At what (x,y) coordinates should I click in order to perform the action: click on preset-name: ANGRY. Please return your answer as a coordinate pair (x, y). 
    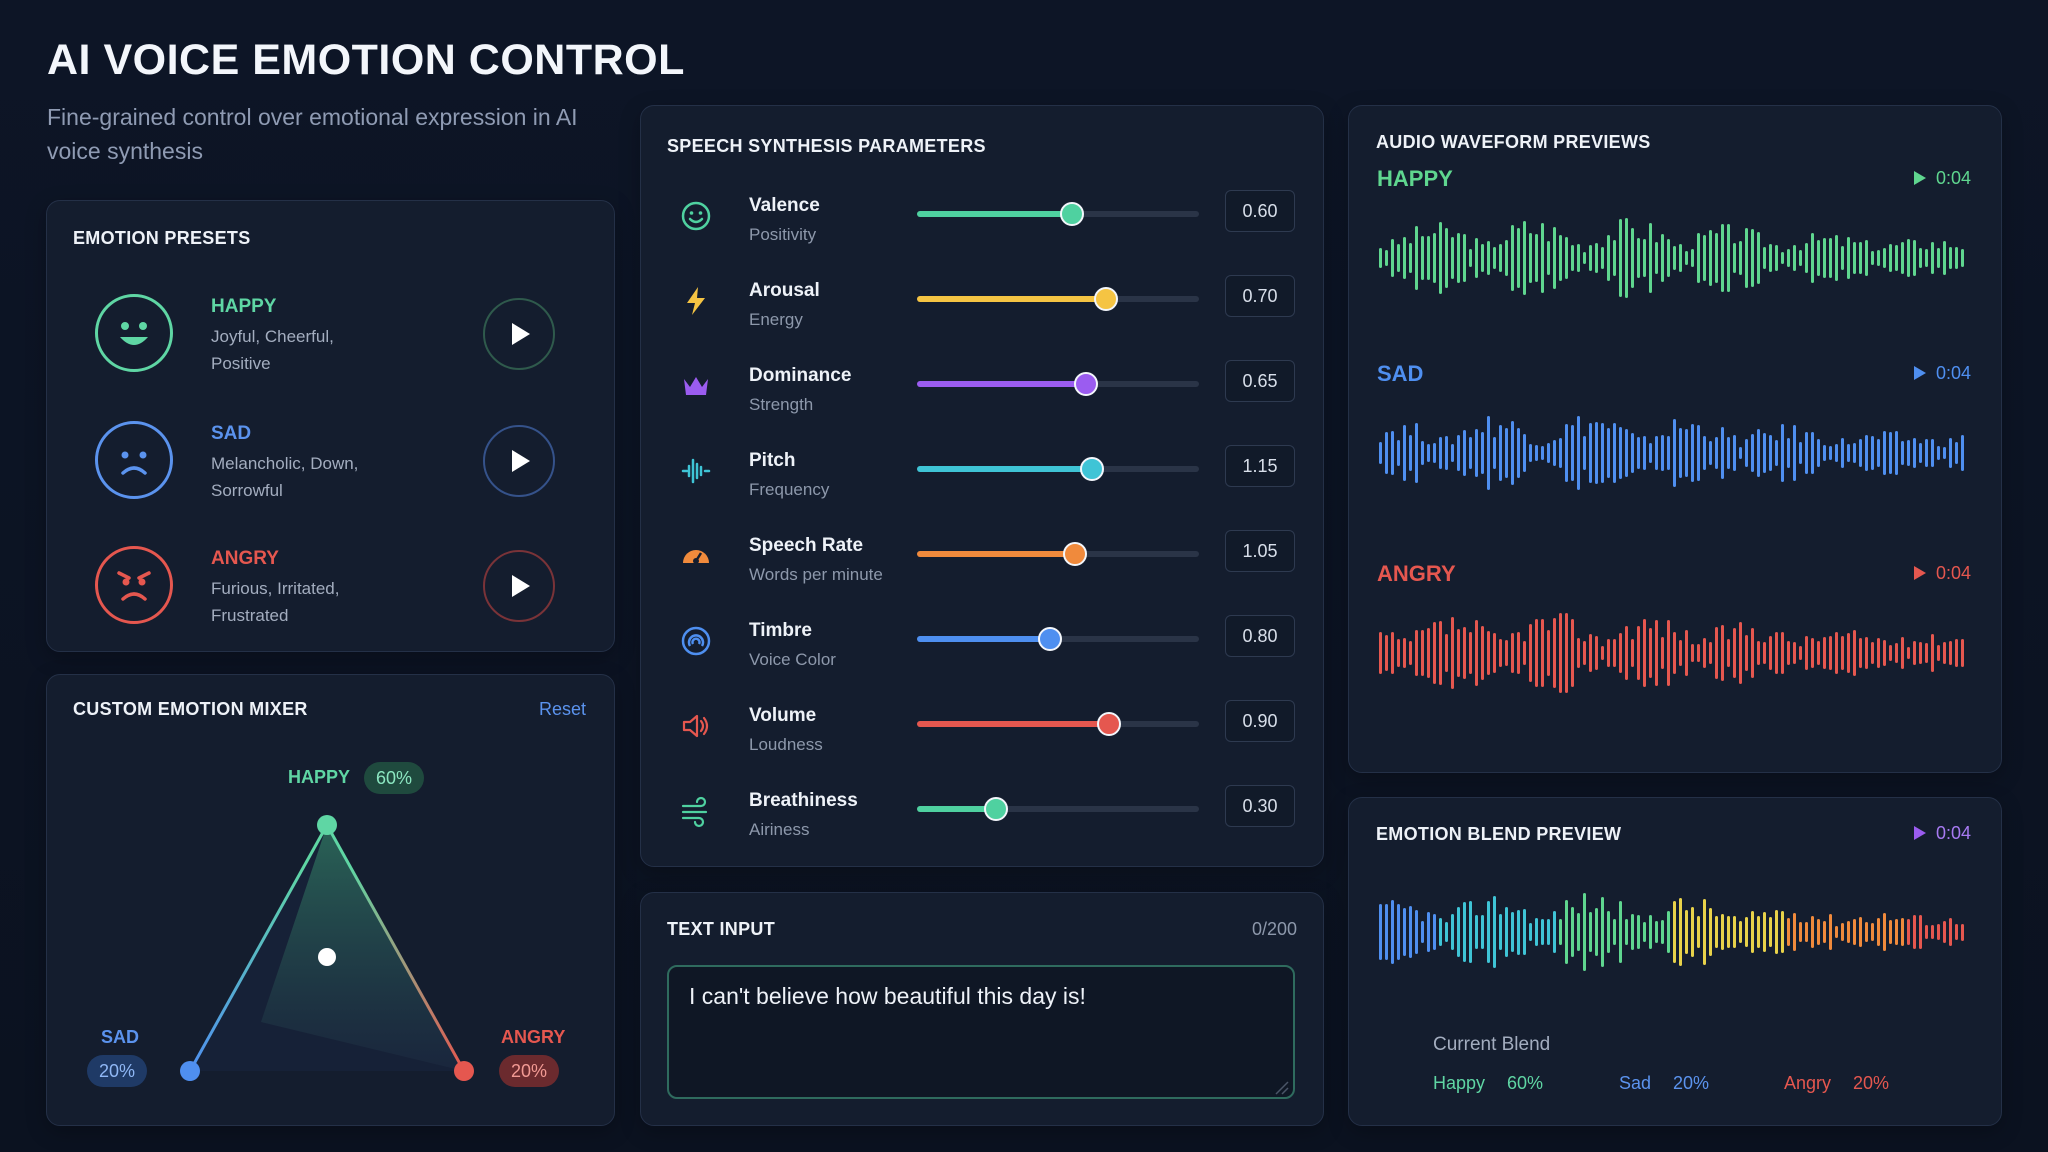
    Looking at the image, I should click on (245, 558).